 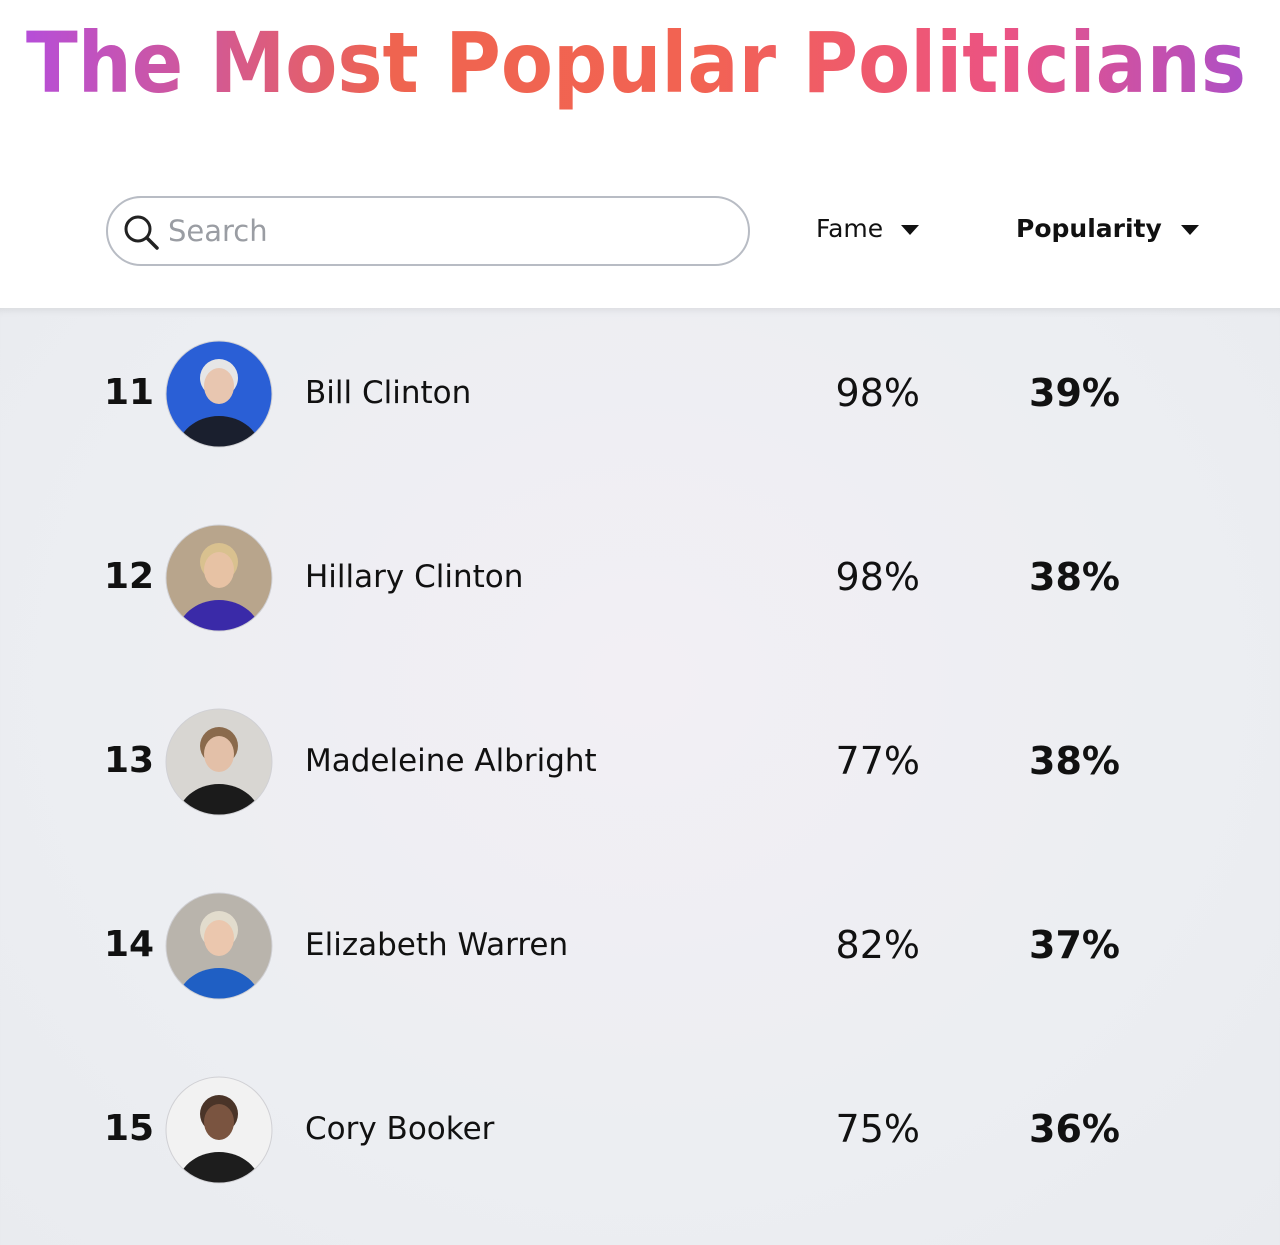 What do you see at coordinates (141, 232) in the screenshot?
I see `search-icon` at bounding box center [141, 232].